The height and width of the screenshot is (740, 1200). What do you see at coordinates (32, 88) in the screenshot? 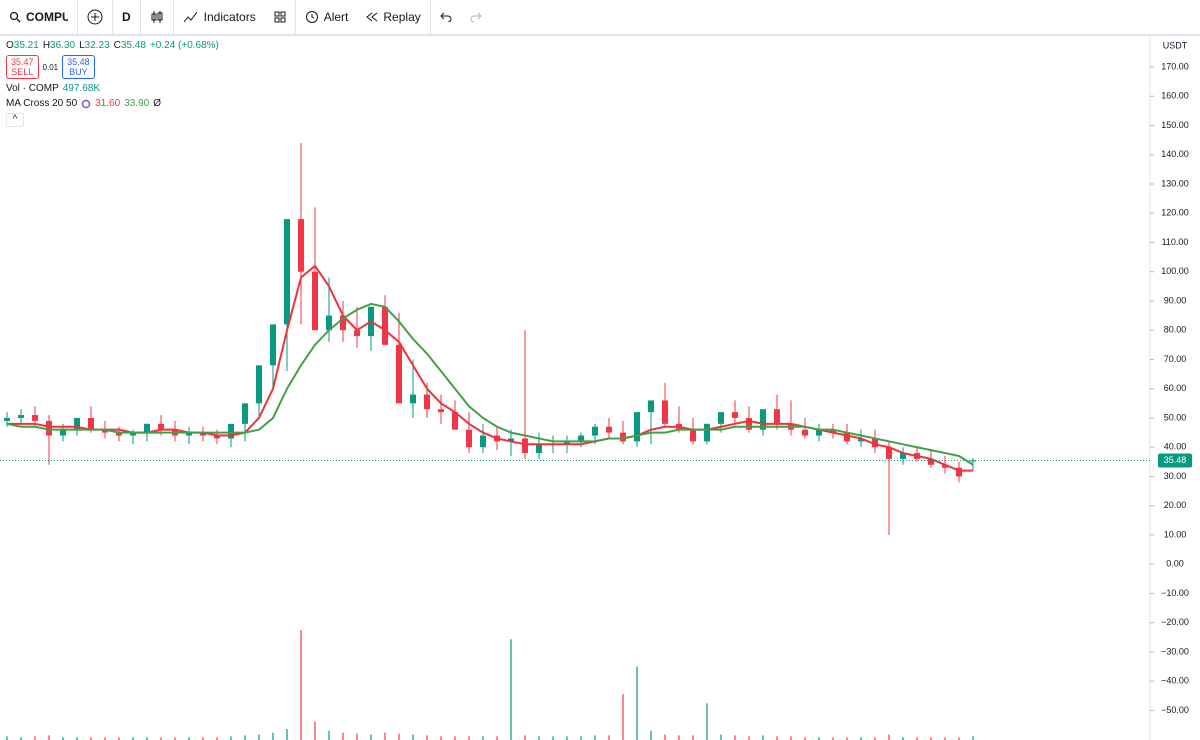
I see `volume-label: Vol · COMP` at bounding box center [32, 88].